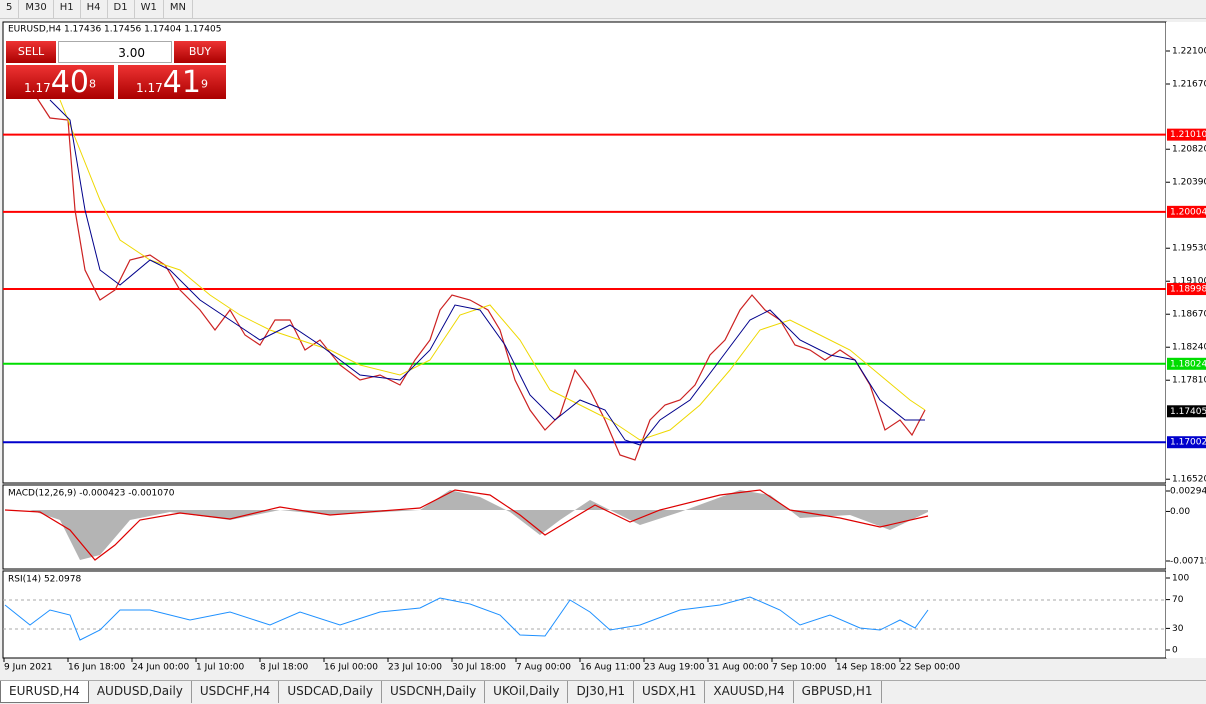 The image size is (1206, 704). What do you see at coordinates (1188, 492) in the screenshot?
I see `macd-tick-label: 0.002947` at bounding box center [1188, 492].